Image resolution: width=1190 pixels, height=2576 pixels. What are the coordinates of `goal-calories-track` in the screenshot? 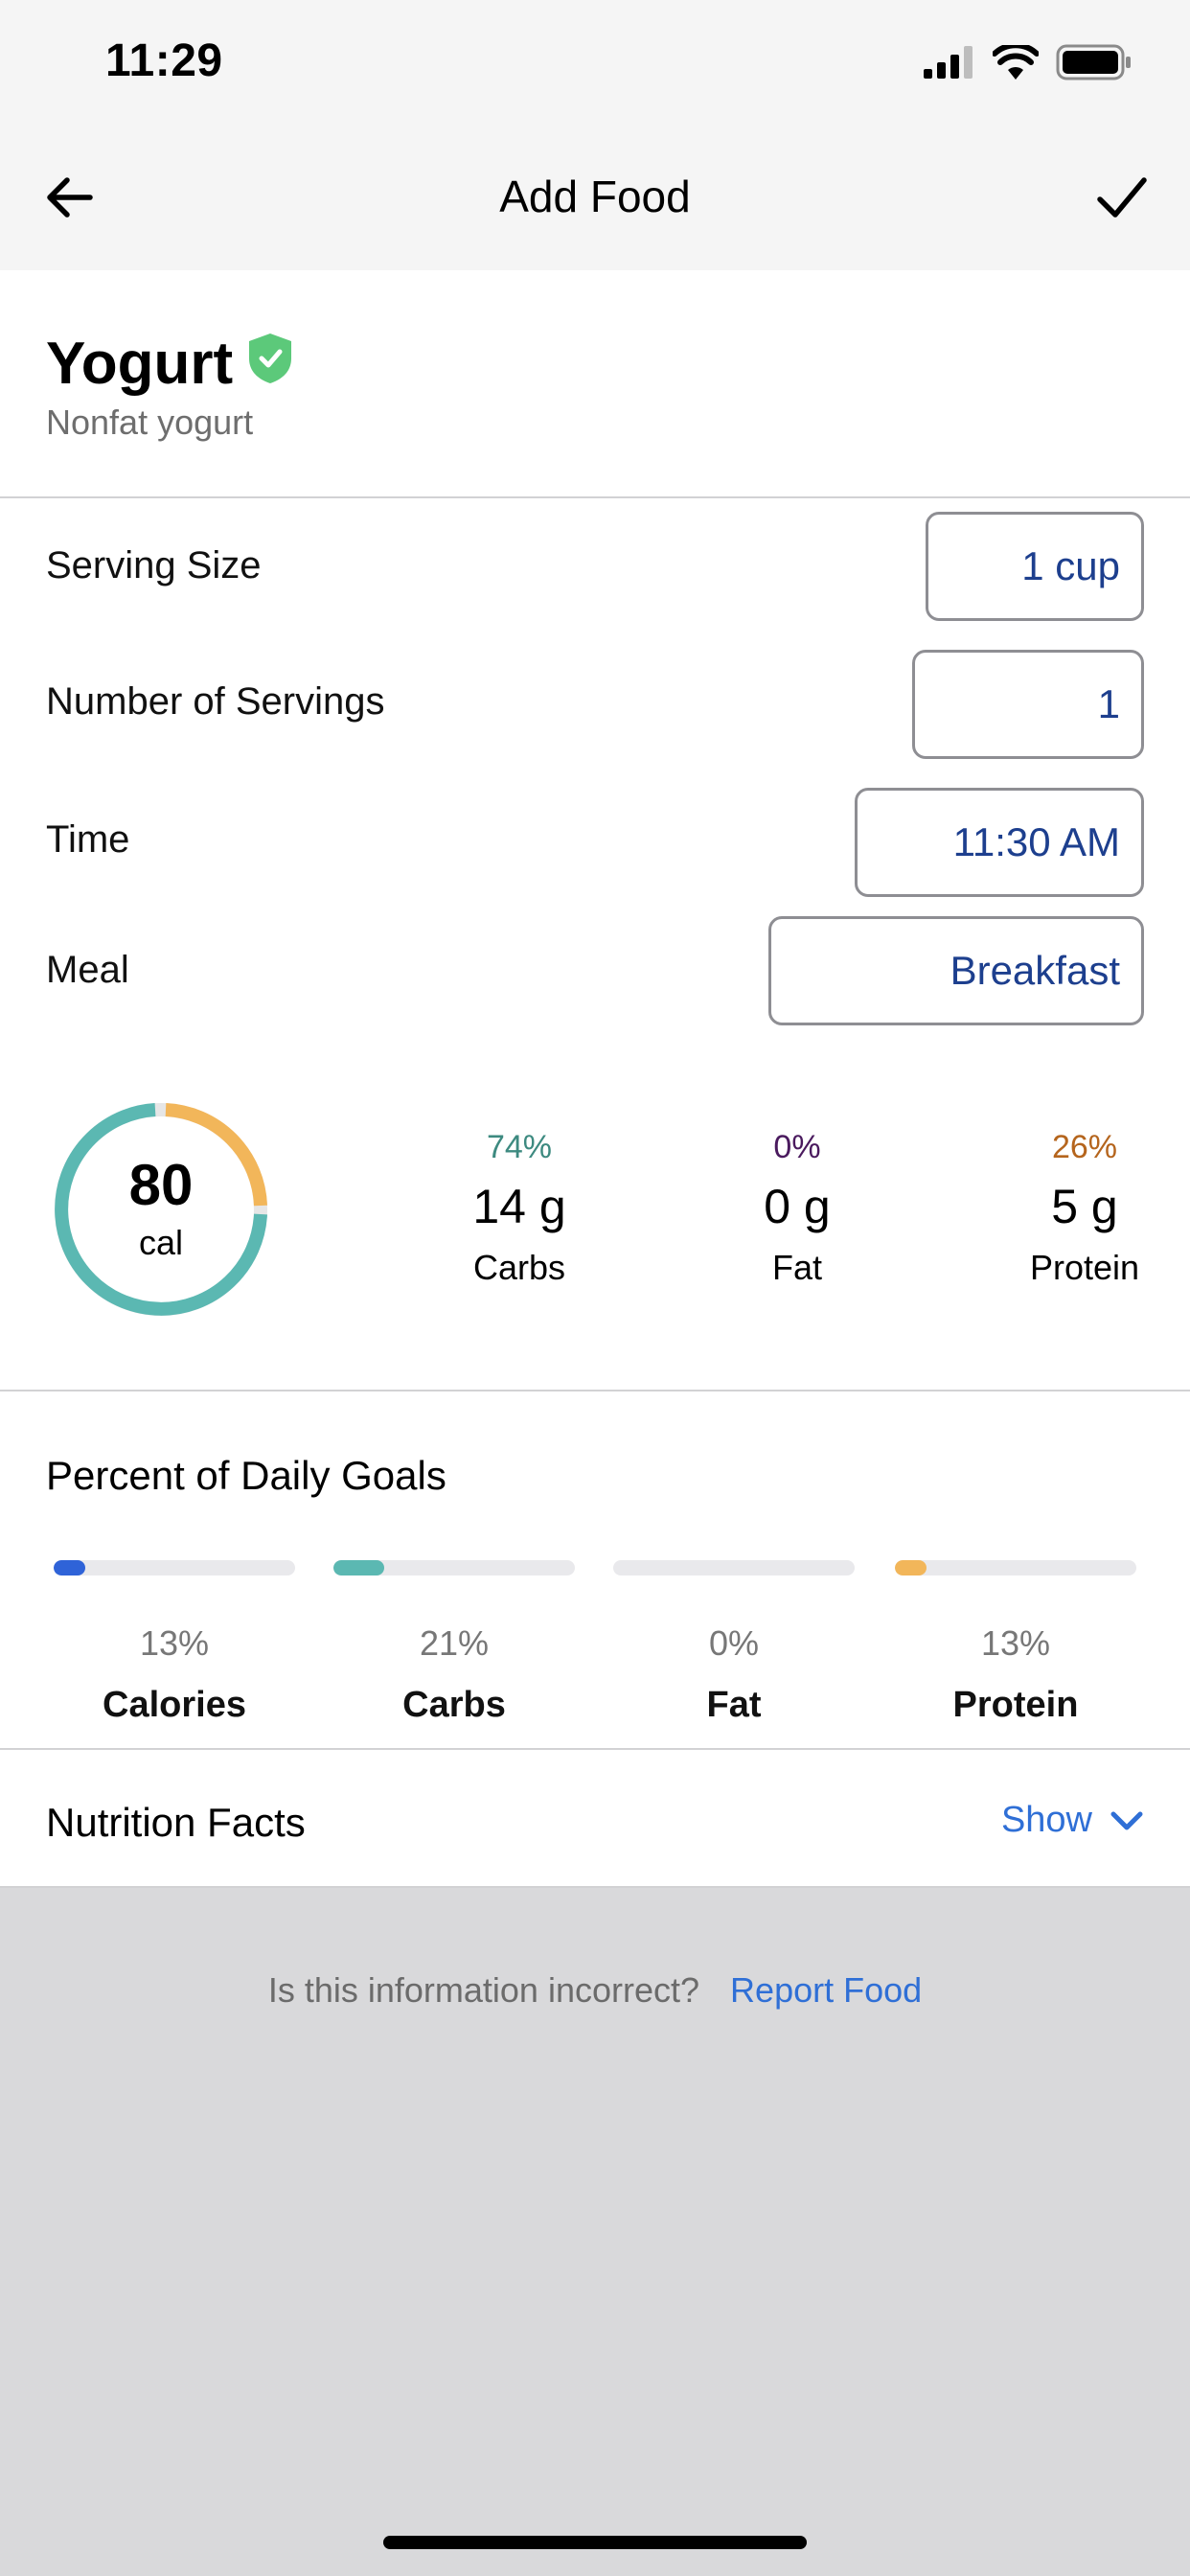 It's located at (175, 1568).